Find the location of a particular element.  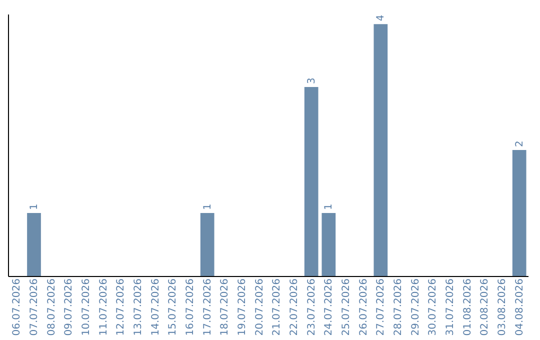

x-tick-label: 03.08.2026 is located at coordinates (502, 307).